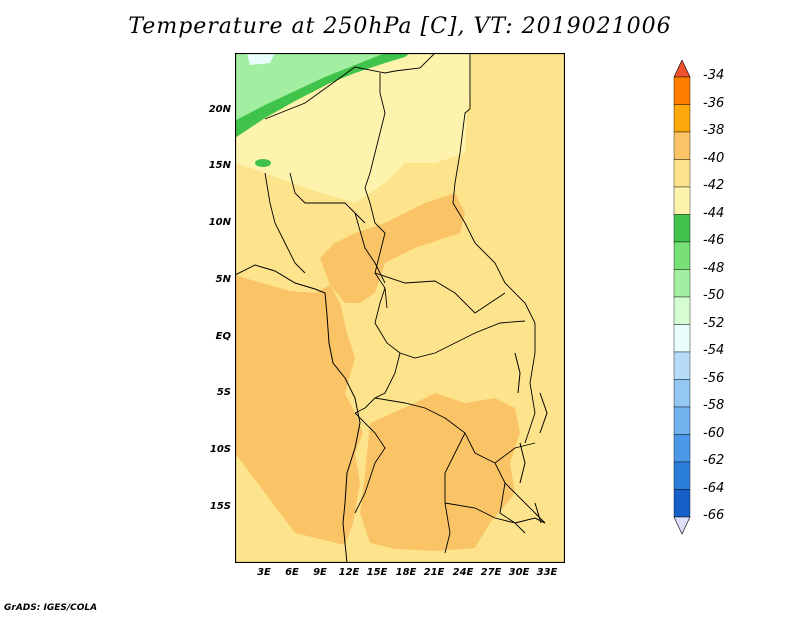 The image size is (800, 618). What do you see at coordinates (220, 506) in the screenshot?
I see `lat-tick-label: 15S` at bounding box center [220, 506].